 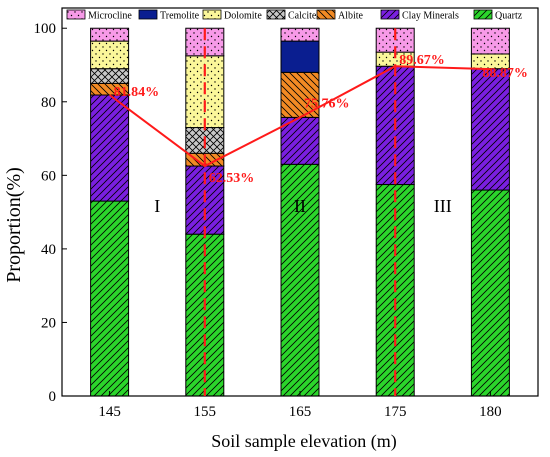 What do you see at coordinates (430, 16) in the screenshot?
I see `legend-label: Clay Minerals` at bounding box center [430, 16].